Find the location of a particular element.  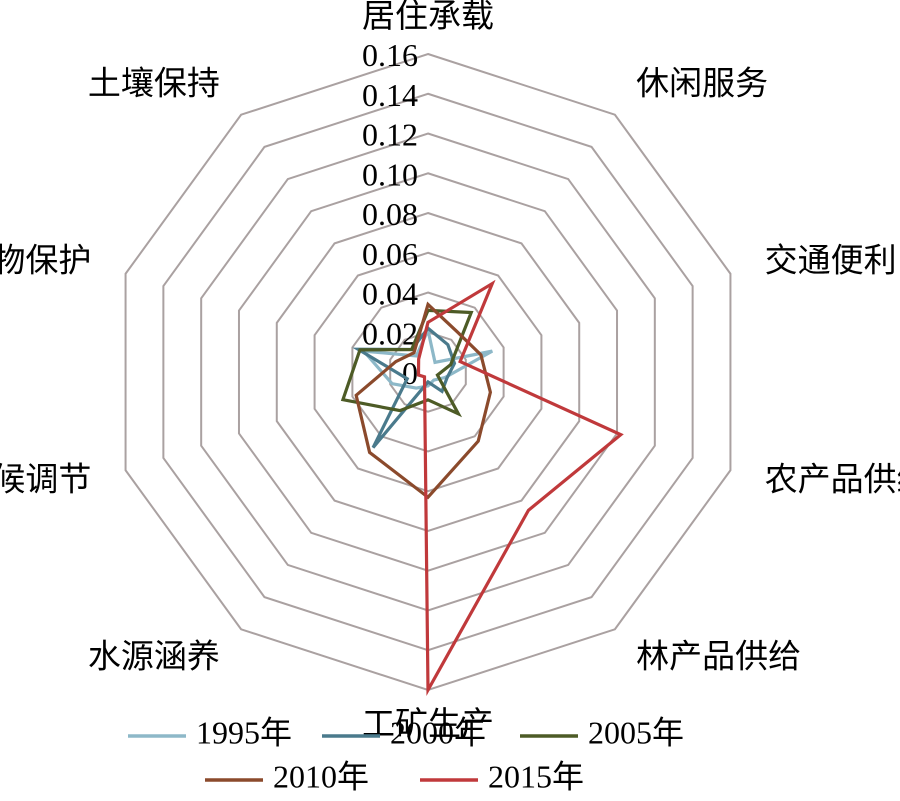

category-label: 工矿生产 is located at coordinates (428, 723).